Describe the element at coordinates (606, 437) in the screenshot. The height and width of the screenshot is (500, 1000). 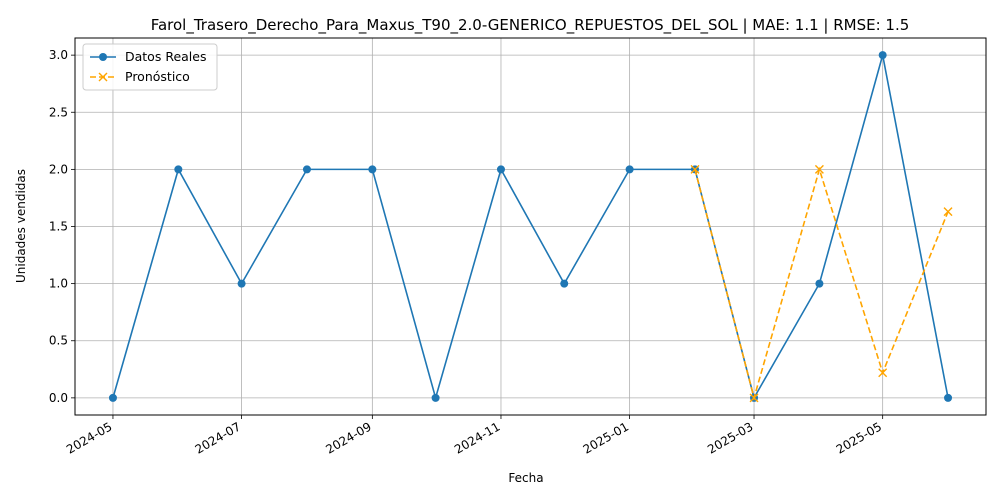
I see `x-tick-label: 2025-01` at that location.